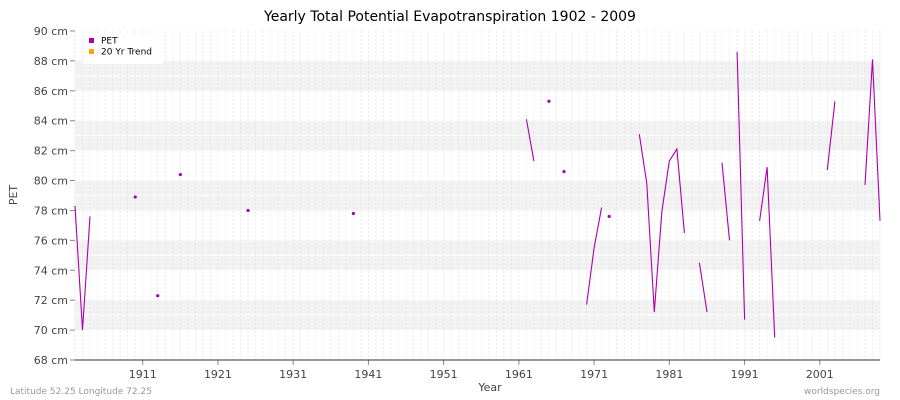  What do you see at coordinates (481, 370) in the screenshot?
I see `x-axis-ticks: 1911 1921 1931 1941 1951 1961 1971 1981 1991 2001` at bounding box center [481, 370].